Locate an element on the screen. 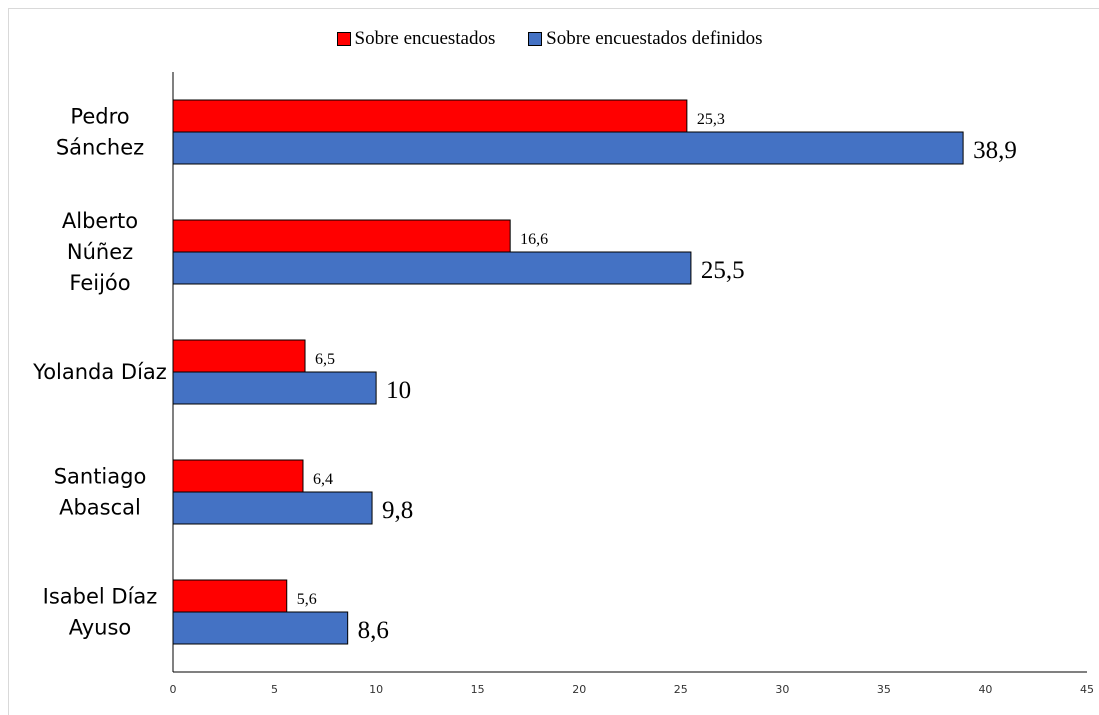 The width and height of the screenshot is (1099, 715). category-label: Alberto is located at coordinates (100, 221).